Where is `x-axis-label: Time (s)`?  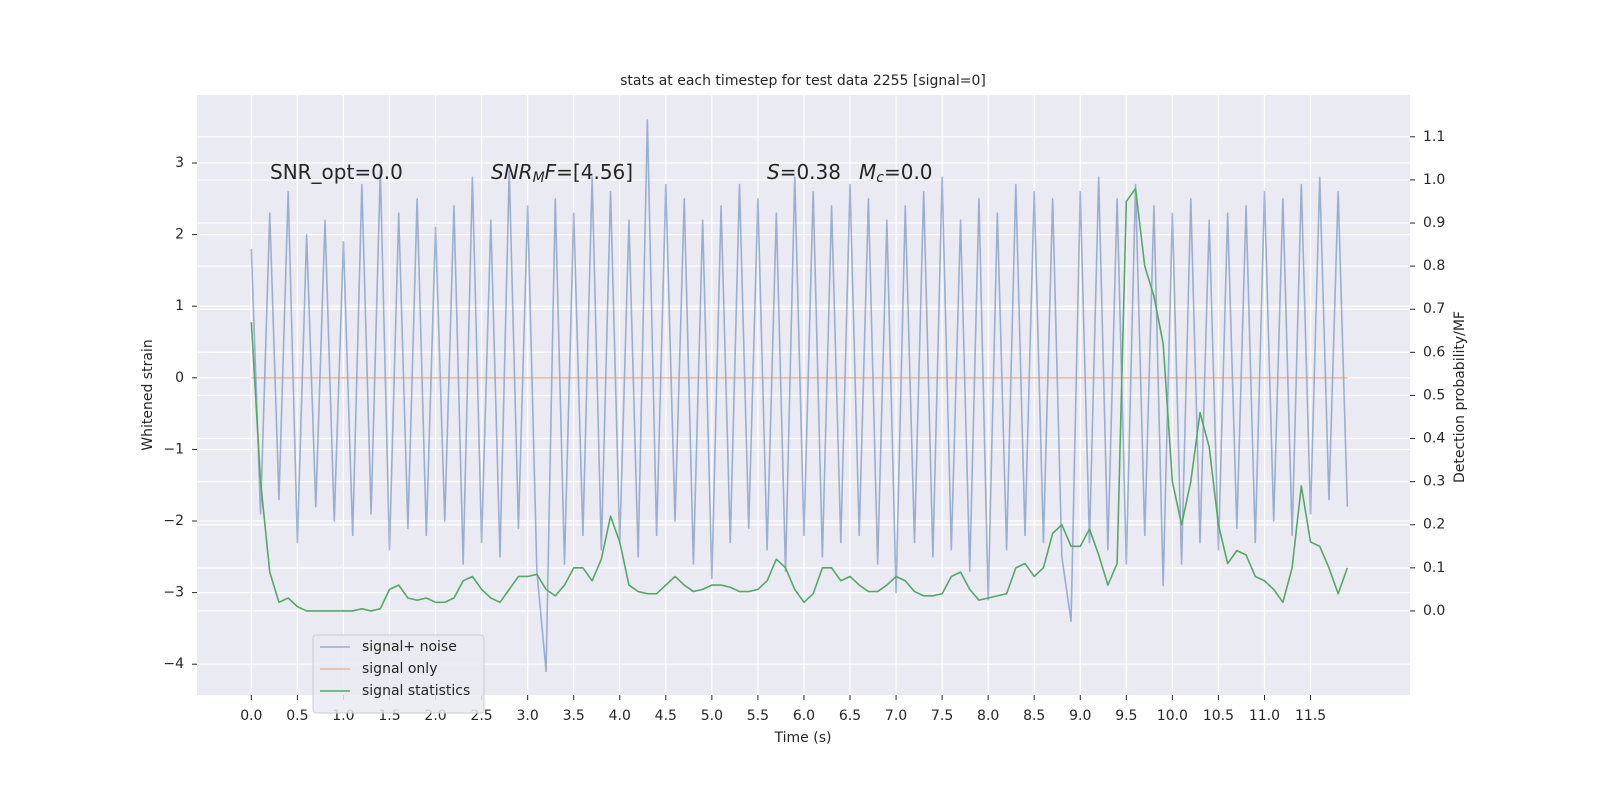 x-axis-label: Time (s) is located at coordinates (803, 738).